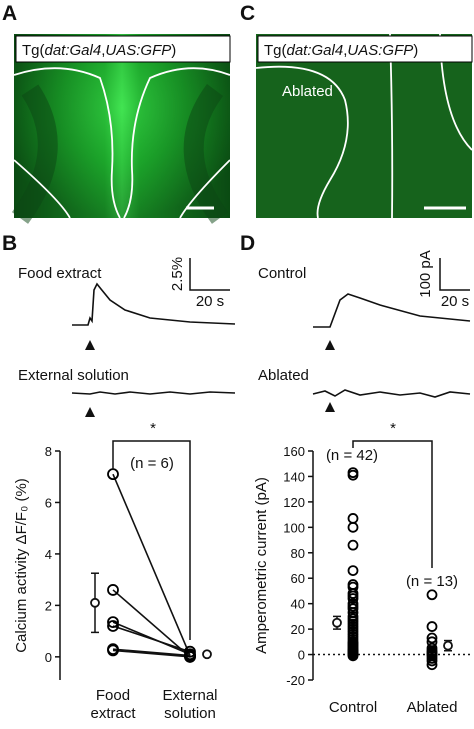  Describe the element at coordinates (73, 375) in the screenshot. I see `trace-label: External solution` at that location.